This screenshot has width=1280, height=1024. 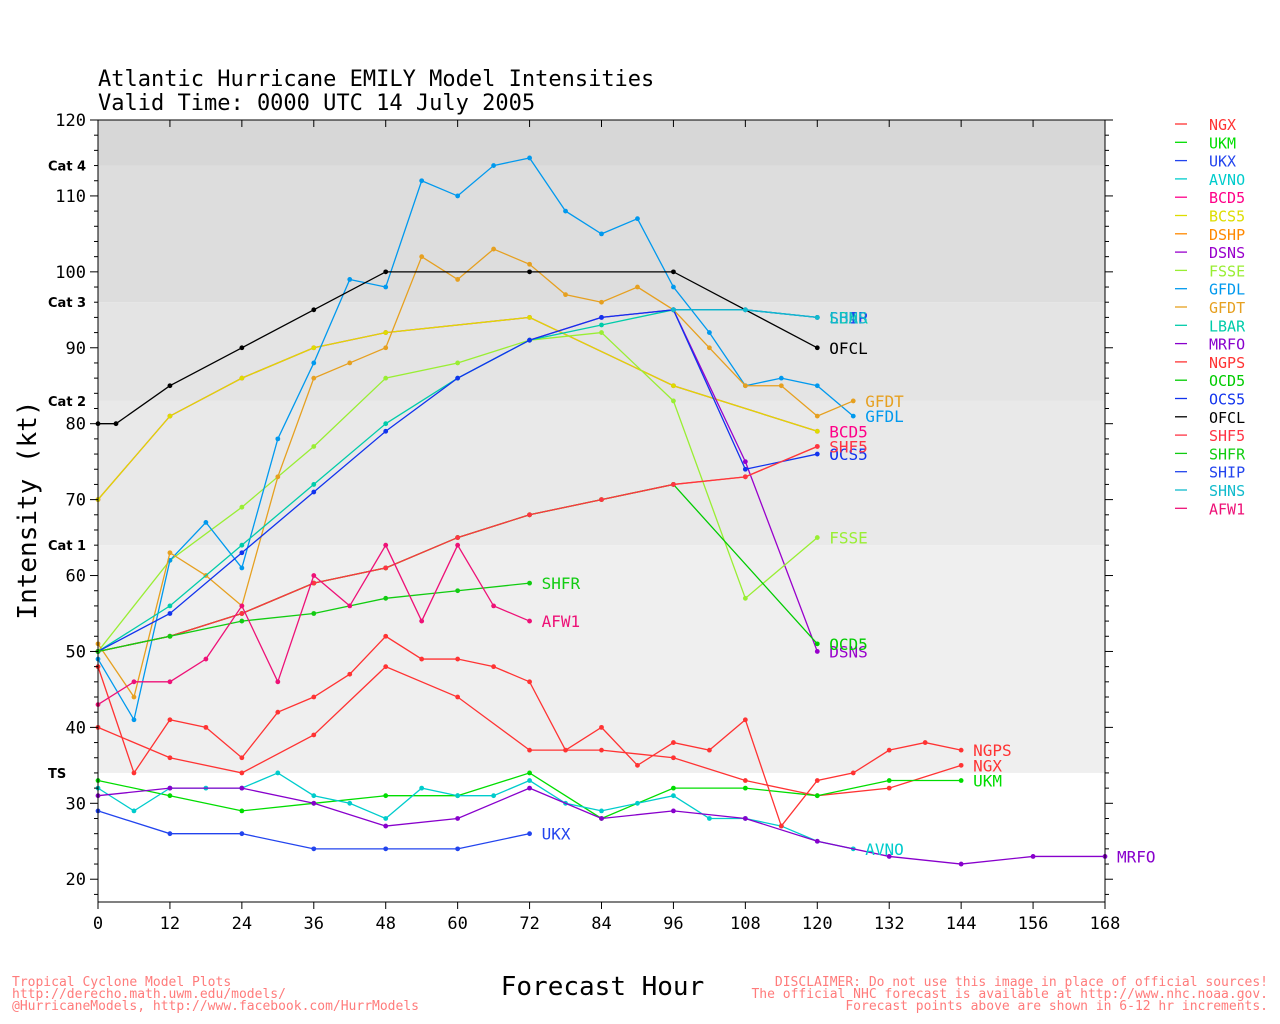 What do you see at coordinates (1227, 345) in the screenshot?
I see `legend-entry-mrfo: MRFO` at bounding box center [1227, 345].